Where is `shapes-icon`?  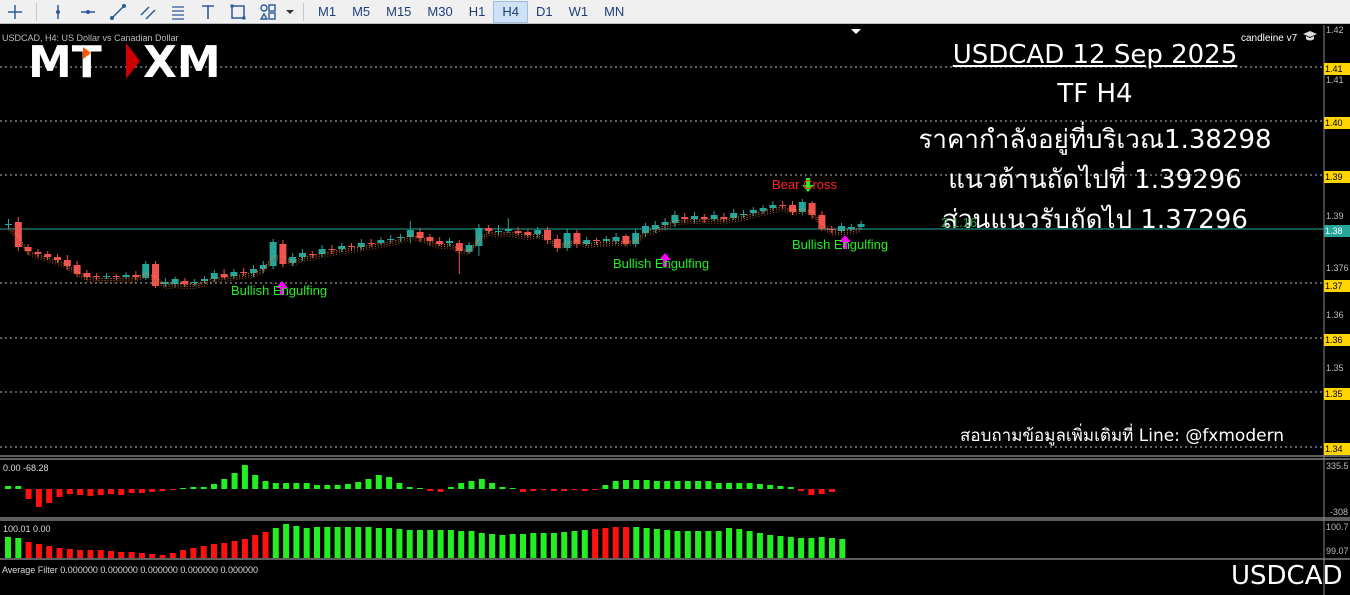
shapes-icon is located at coordinates (238, 12).